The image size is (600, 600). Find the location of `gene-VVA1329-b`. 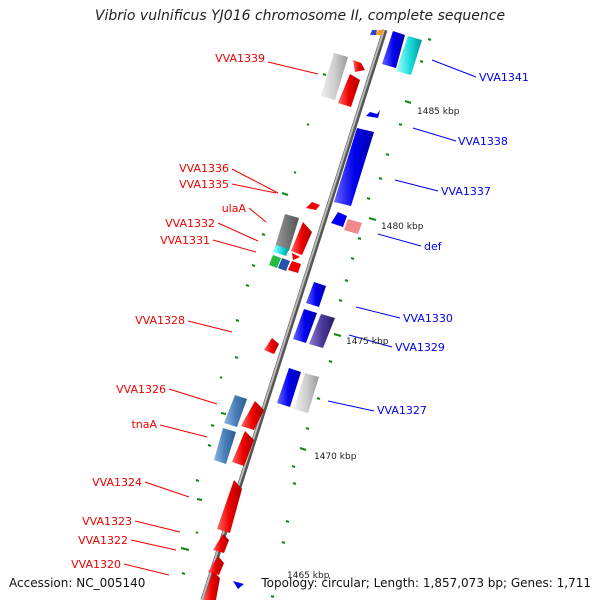

gene-VVA1329-b is located at coordinates (322, 331).